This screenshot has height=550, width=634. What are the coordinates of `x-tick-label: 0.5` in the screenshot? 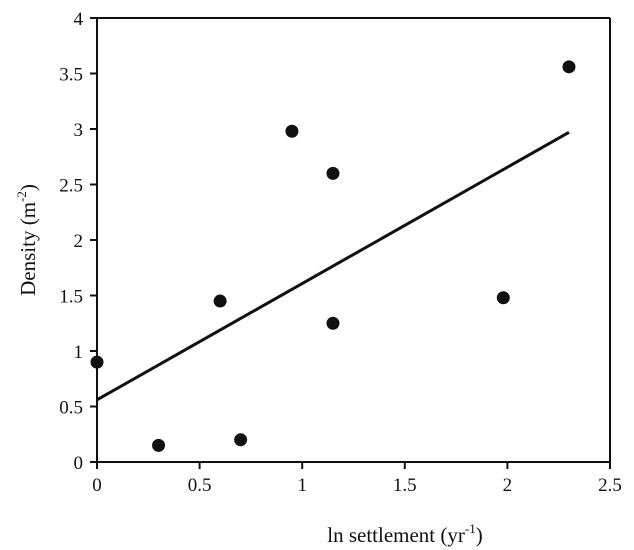 It's located at (200, 485).